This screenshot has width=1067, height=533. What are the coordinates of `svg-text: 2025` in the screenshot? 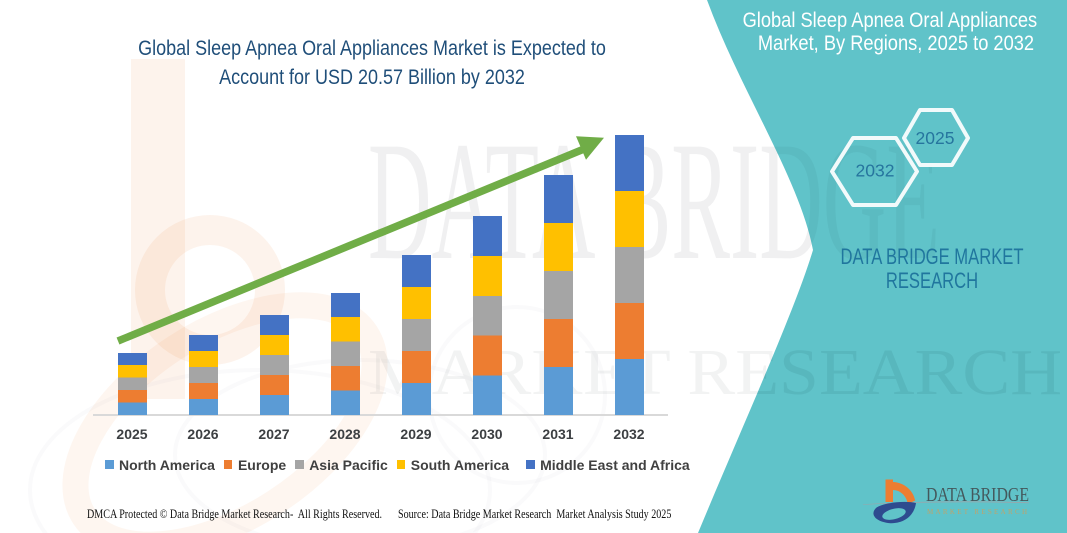 It's located at (935, 138).